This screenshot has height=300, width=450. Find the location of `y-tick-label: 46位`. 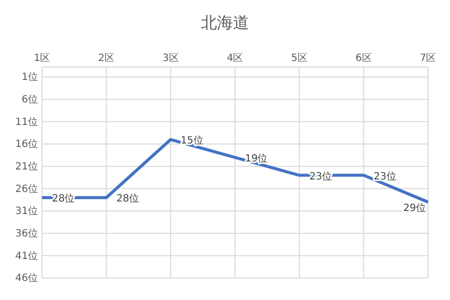

y-tick-label: 46位 is located at coordinates (26, 278).